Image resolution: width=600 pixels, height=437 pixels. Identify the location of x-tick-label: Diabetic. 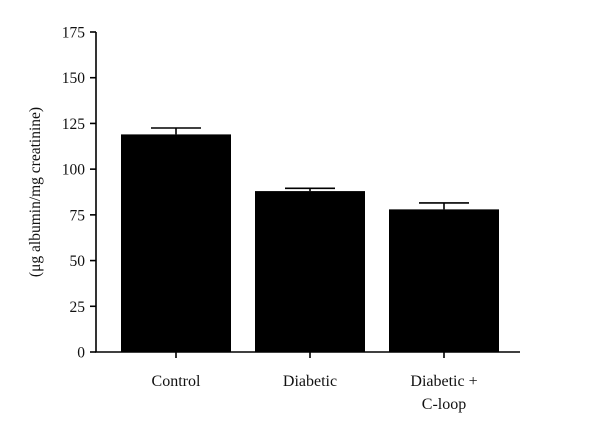
(310, 381).